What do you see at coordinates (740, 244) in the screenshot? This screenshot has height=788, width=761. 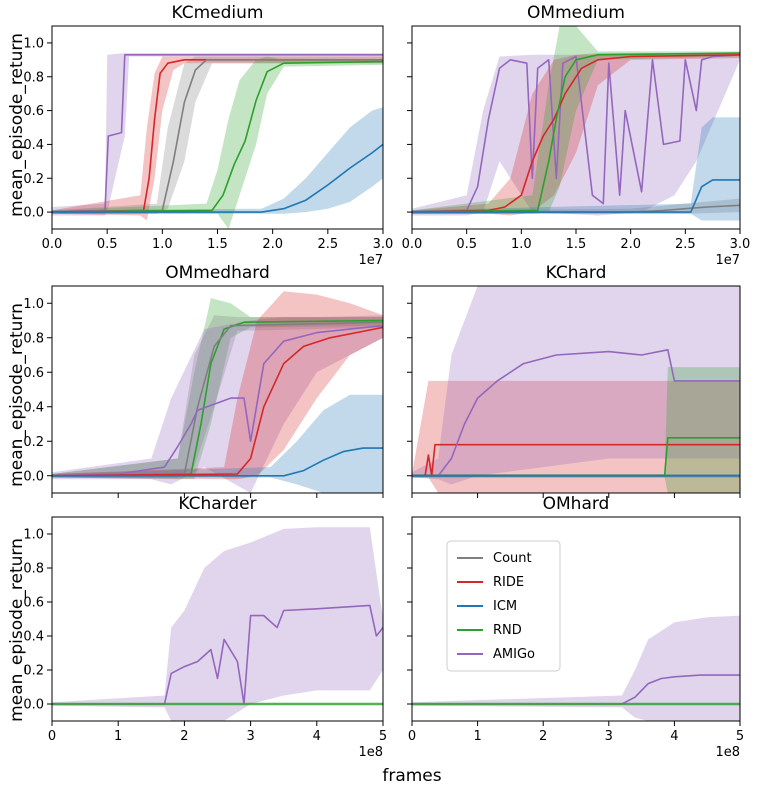 I see `x-tick-label-ommedium-6: 3.0` at bounding box center [740, 244].